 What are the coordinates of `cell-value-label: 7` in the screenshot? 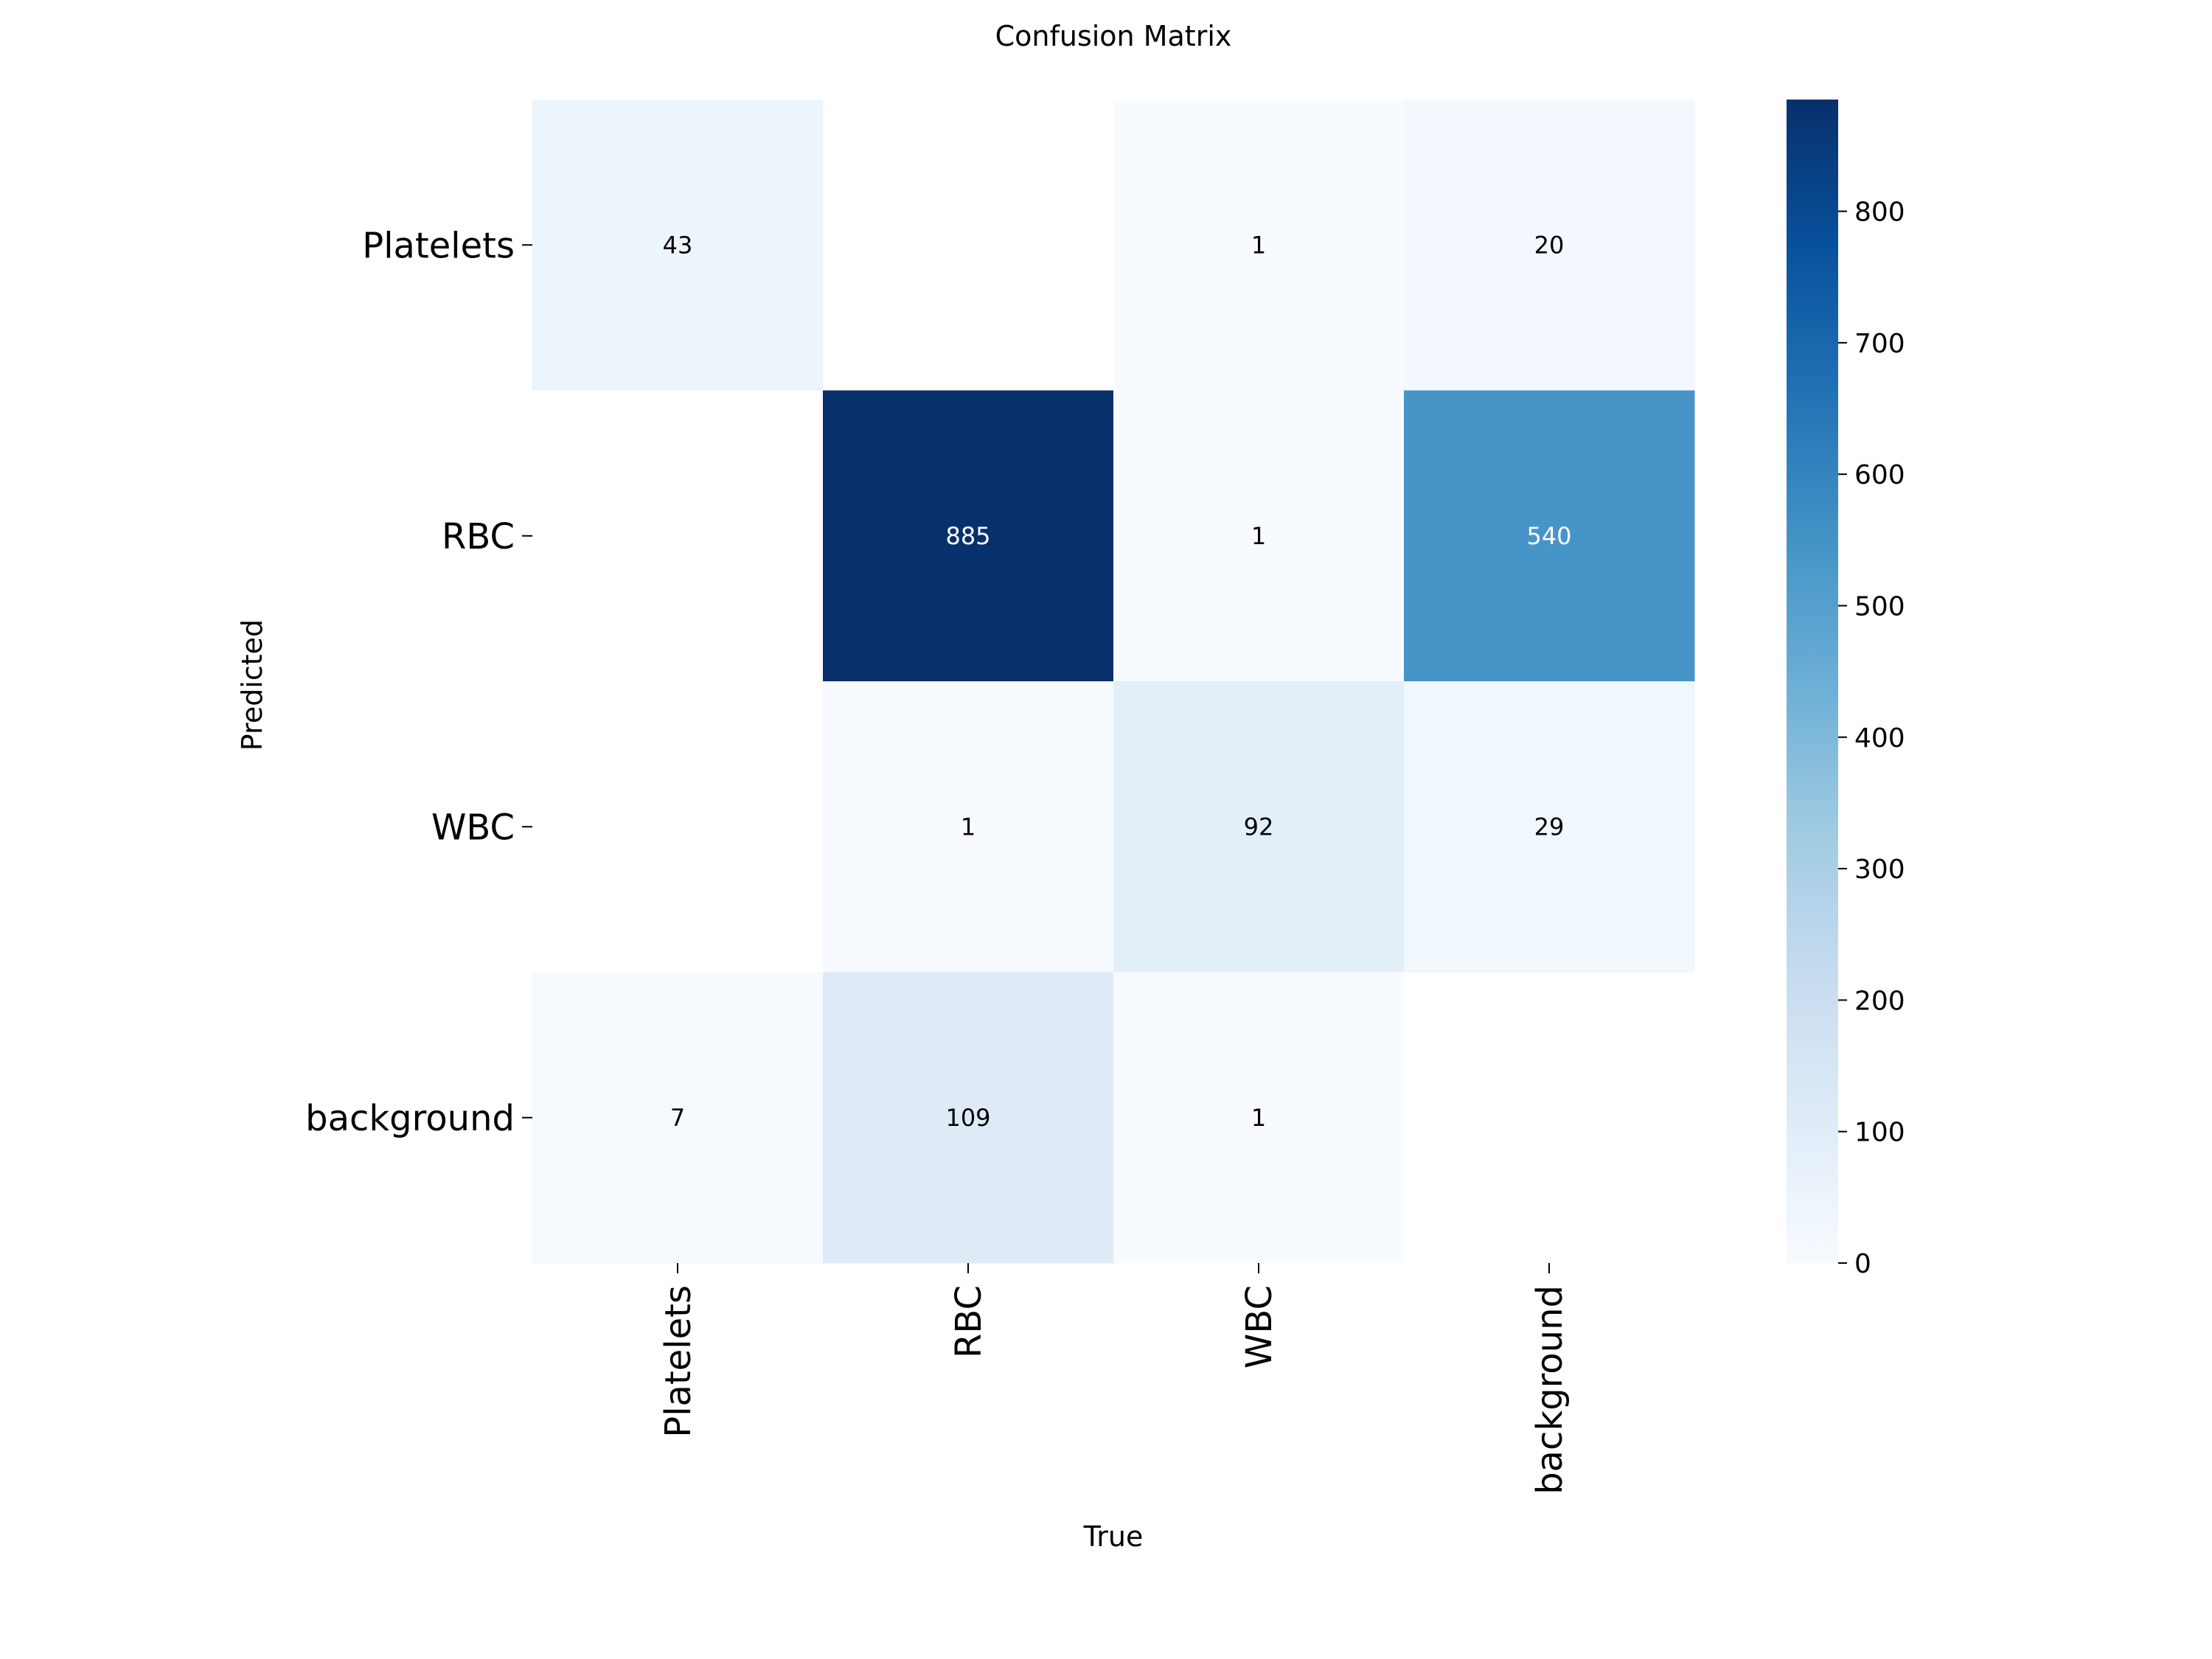 It's located at (677, 1118).